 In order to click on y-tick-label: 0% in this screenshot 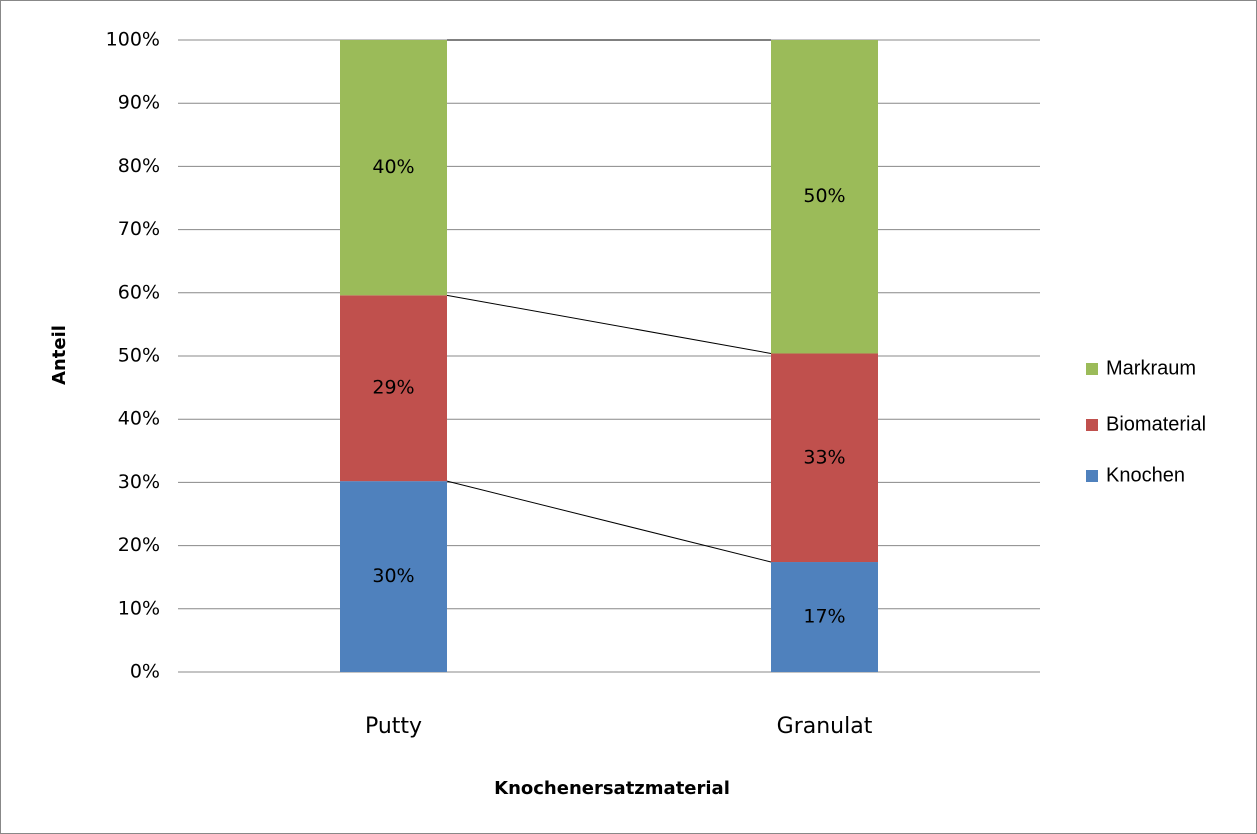, I will do `click(145, 672)`.